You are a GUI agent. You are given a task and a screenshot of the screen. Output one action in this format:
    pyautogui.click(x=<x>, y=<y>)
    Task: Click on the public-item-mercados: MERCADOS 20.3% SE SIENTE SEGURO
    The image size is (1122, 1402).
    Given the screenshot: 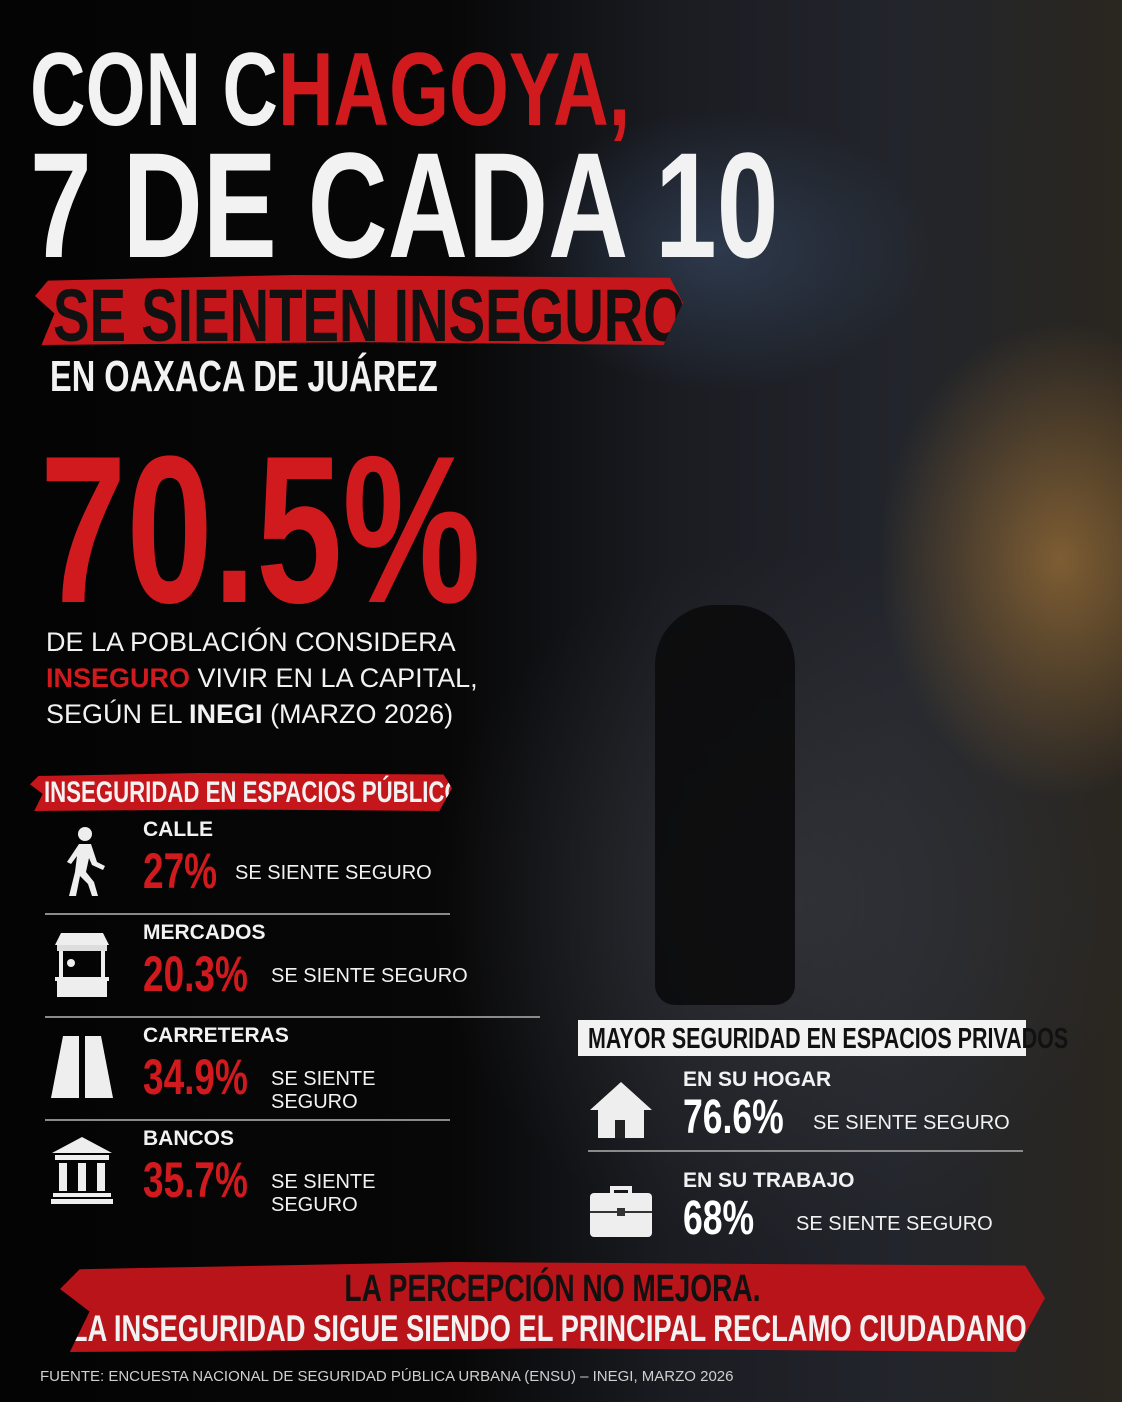 What is the action you would take?
    pyautogui.click(x=292, y=966)
    